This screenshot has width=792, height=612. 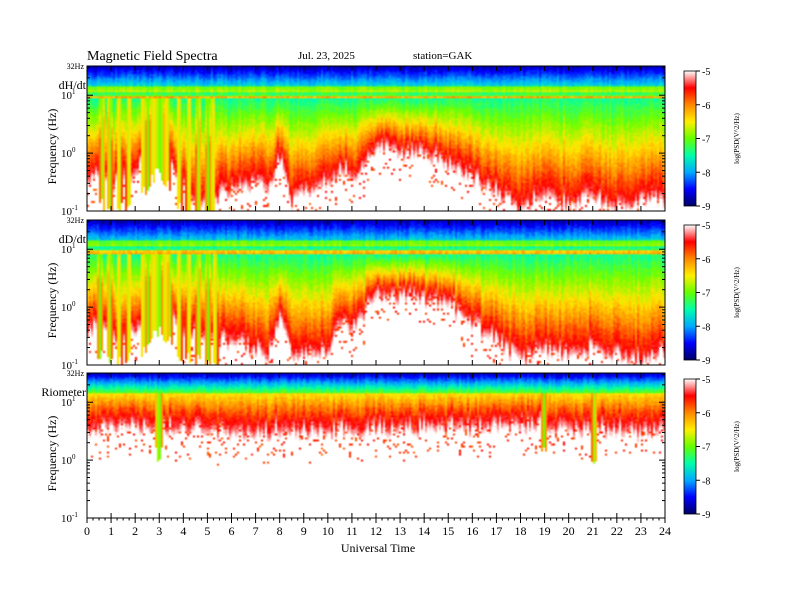 What do you see at coordinates (448, 531) in the screenshot?
I see `x-tick-label: 15` at bounding box center [448, 531].